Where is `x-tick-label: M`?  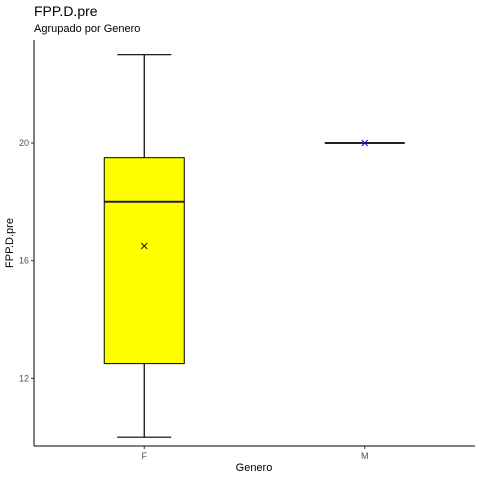
x-tick-label: M is located at coordinates (365, 456).